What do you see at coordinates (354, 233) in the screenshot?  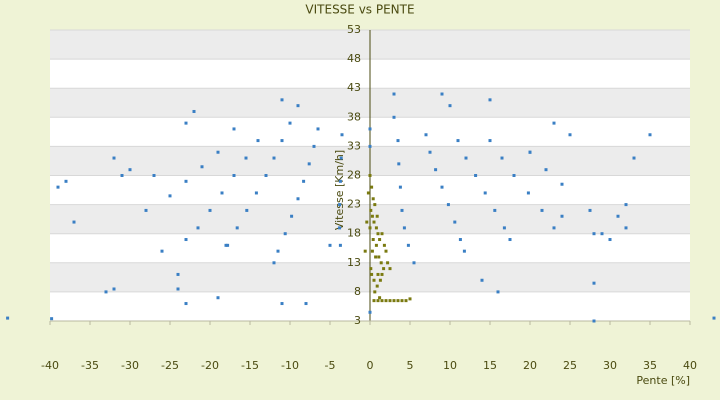 I see `y-tick-label: 18` at bounding box center [354, 233].